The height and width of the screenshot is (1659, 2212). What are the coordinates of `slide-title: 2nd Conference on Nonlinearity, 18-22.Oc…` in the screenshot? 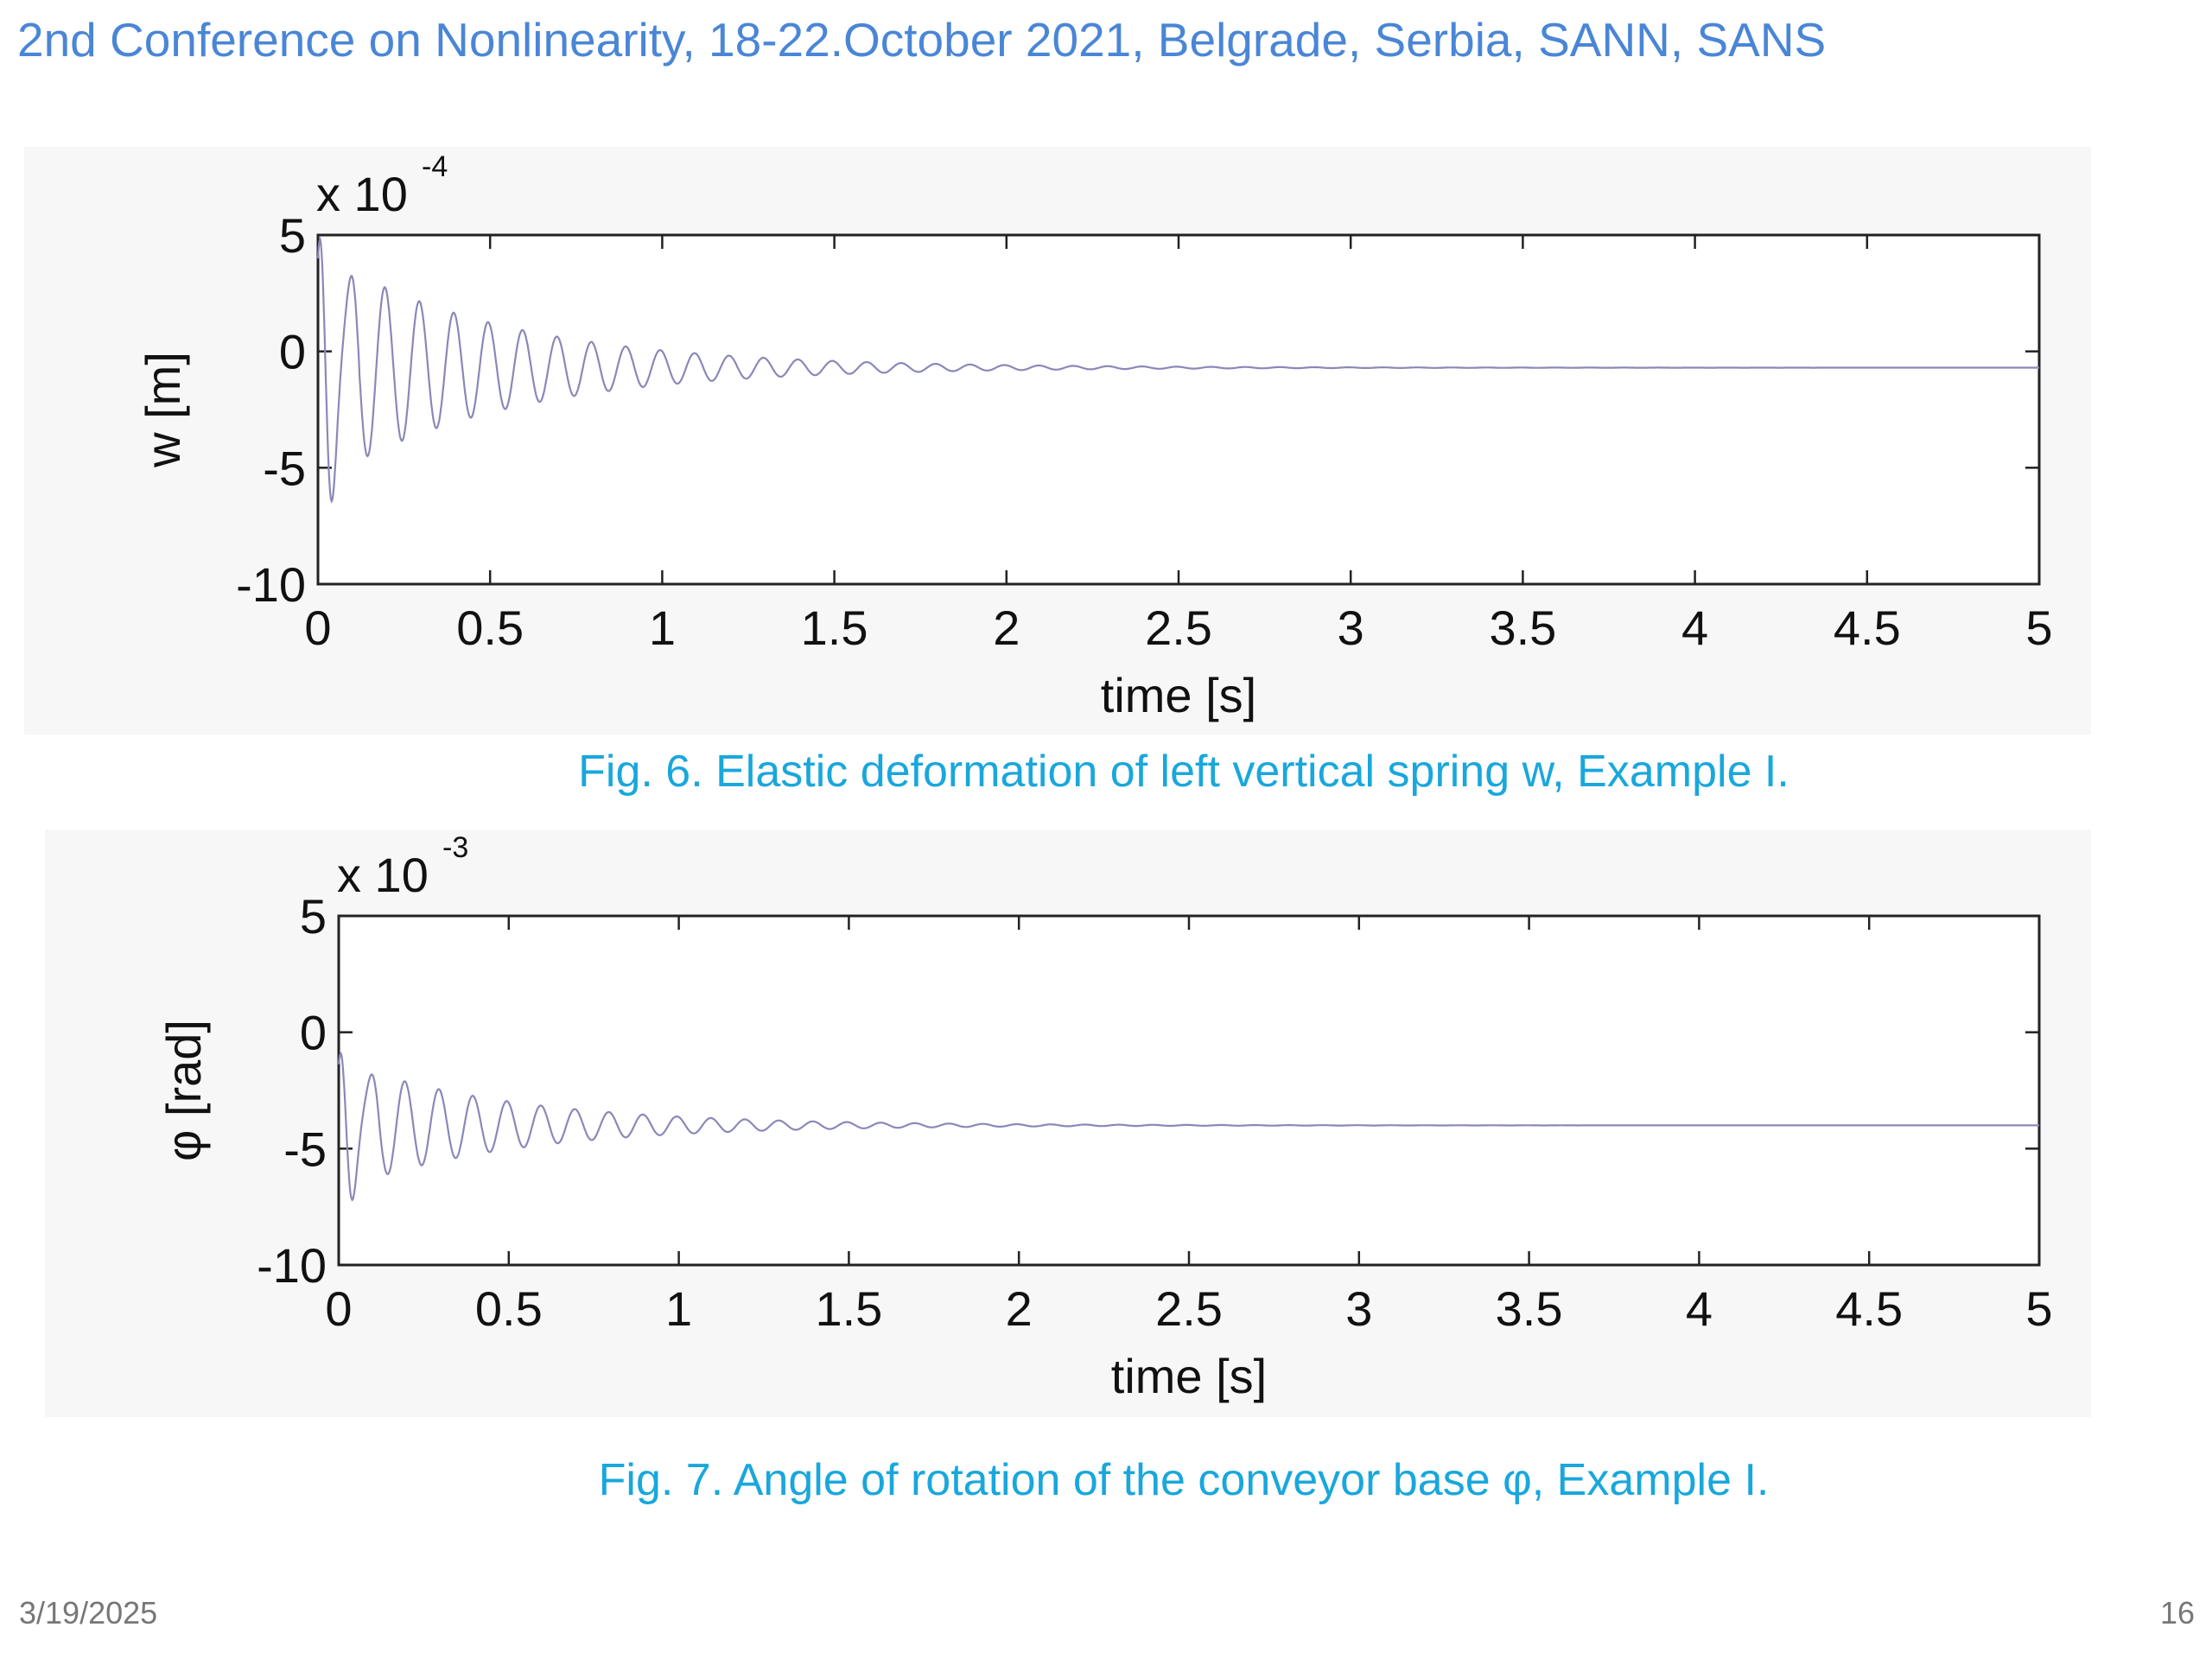 It's located at (922, 40).